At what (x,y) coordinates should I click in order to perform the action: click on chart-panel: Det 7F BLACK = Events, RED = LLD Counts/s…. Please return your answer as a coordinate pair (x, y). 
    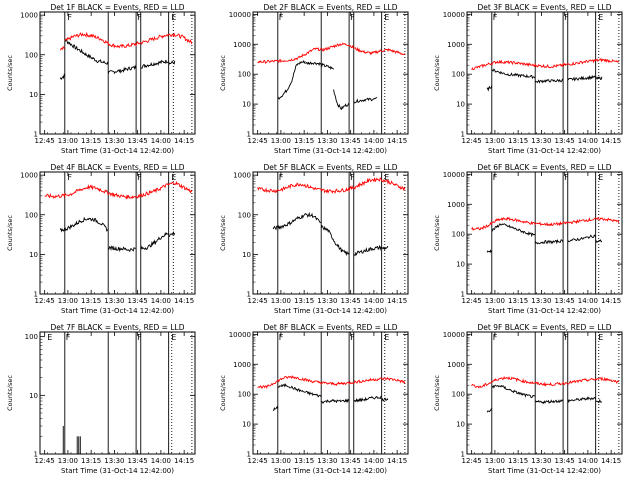
    Looking at the image, I should click on (101, 399).